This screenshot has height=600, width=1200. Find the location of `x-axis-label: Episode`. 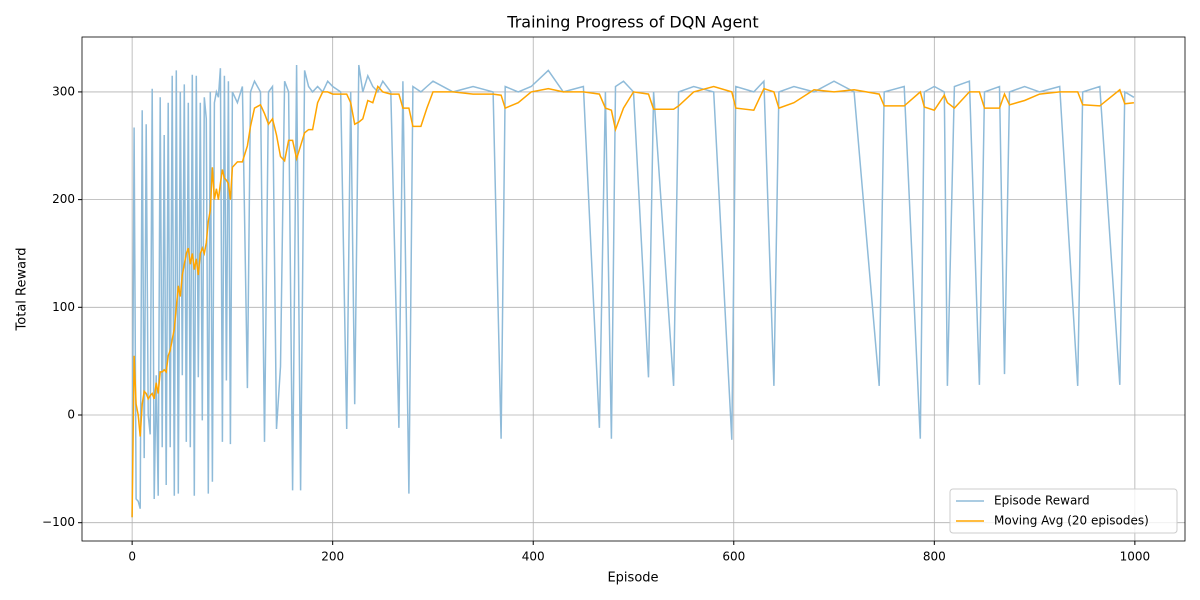

x-axis-label: Episode is located at coordinates (632, 578).